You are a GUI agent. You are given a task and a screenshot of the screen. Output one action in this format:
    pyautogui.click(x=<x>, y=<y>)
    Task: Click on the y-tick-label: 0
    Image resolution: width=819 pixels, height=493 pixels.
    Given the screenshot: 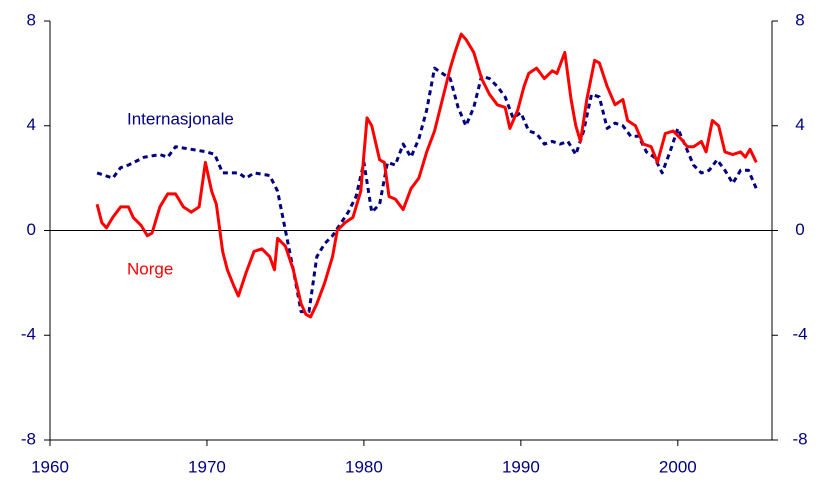 What is the action you would take?
    pyautogui.click(x=31, y=229)
    